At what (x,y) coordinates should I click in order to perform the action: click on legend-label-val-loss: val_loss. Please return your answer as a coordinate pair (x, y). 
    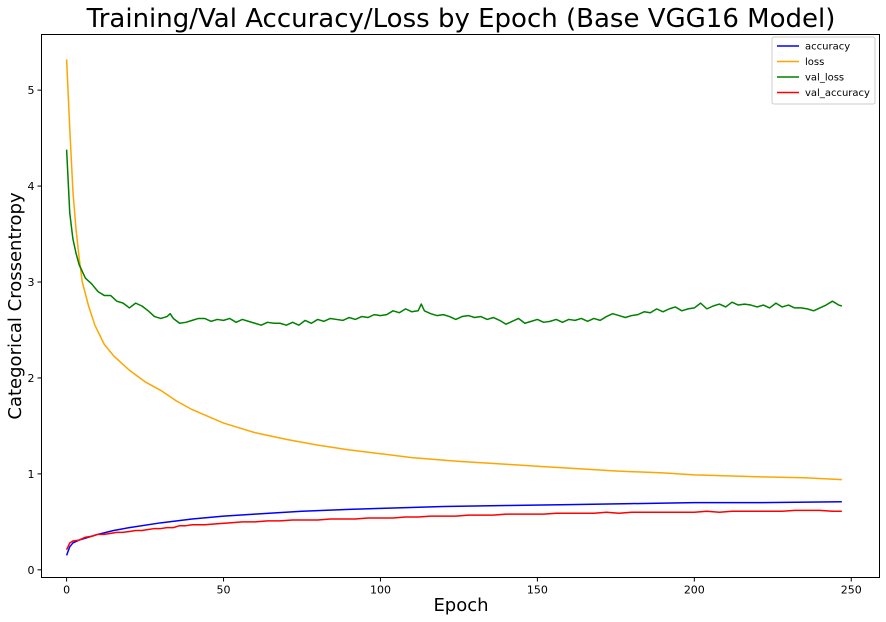
    Looking at the image, I should click on (824, 78).